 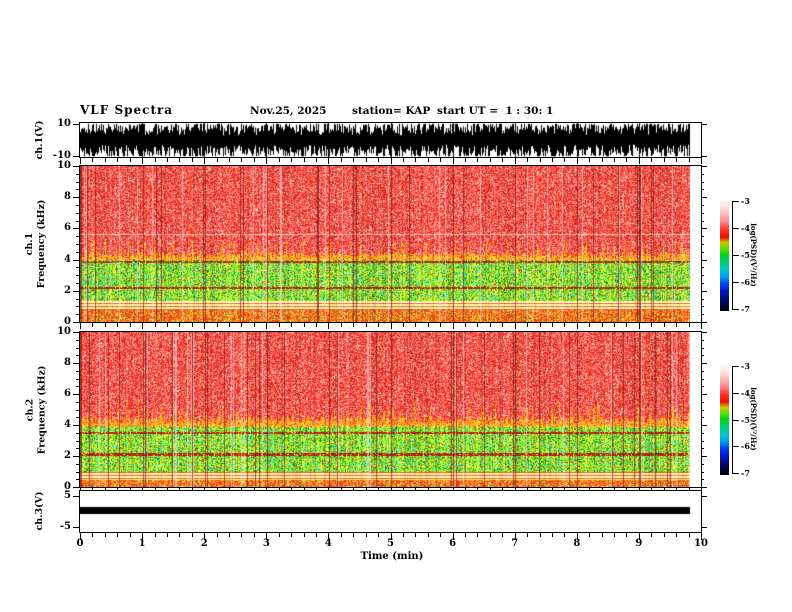 I want to click on colorbar-tick-label: -3, so click(x=745, y=201).